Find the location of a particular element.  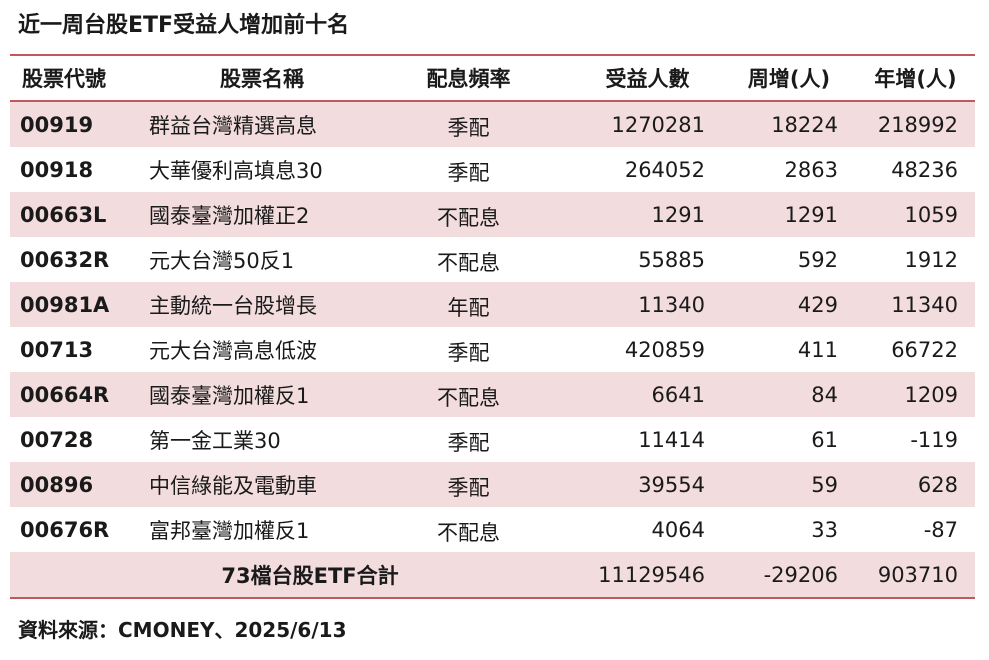

cell-beneficiaries: 1291 is located at coordinates (678, 214).